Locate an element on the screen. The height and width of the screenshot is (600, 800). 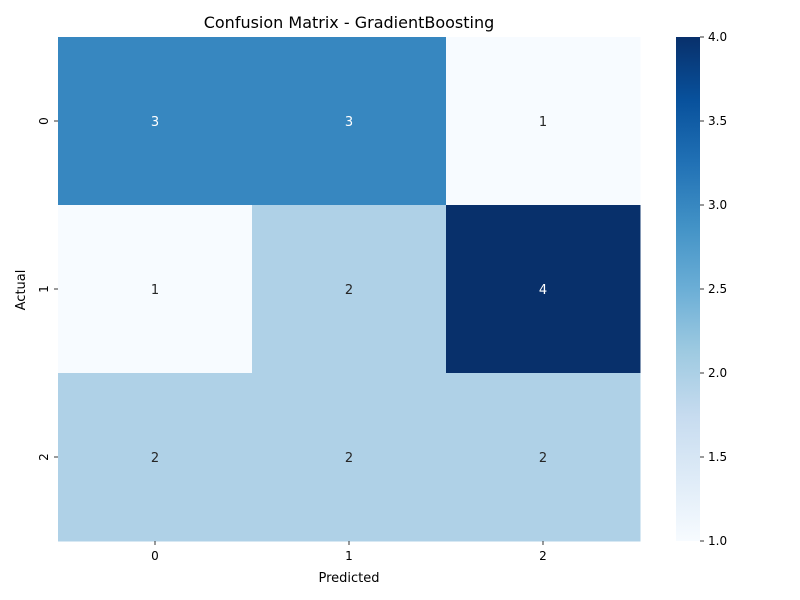
colorbar is located at coordinates (688, 289).